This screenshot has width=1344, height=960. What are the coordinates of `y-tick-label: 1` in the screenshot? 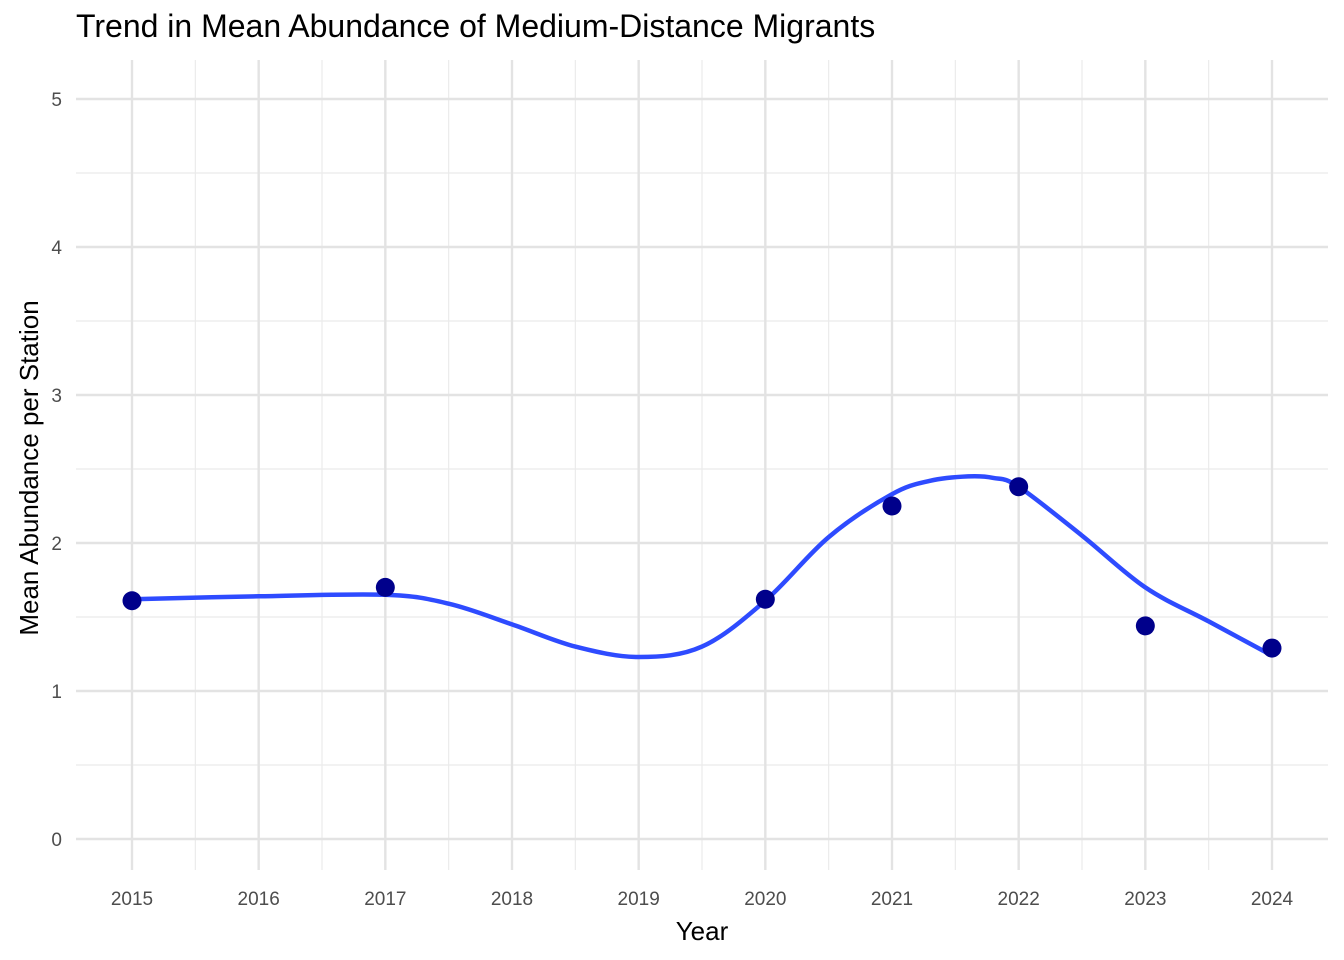 It's located at (56, 692).